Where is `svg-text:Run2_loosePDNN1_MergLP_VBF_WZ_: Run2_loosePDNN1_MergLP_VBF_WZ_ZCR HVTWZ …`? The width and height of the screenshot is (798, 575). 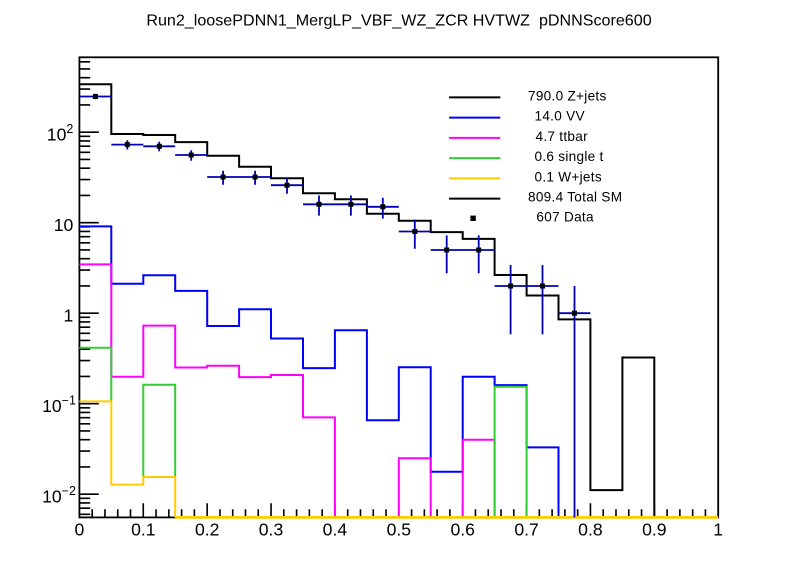
svg-text:Run2_loosePDNN1_MergLP_VBF_WZ_: Run2_loosePDNN1_MergLP_VBF_WZ_ZCR HVTWZ … is located at coordinates (398, 20).